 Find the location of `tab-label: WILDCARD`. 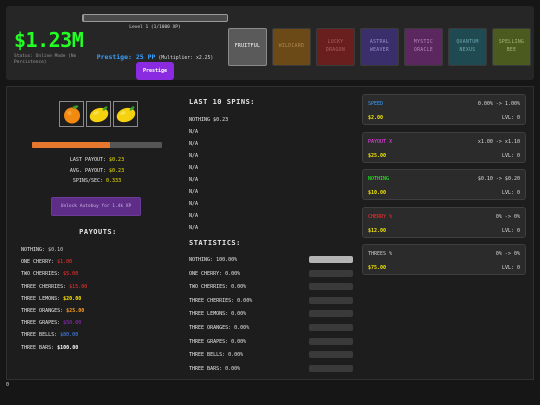

tab-label: WILDCARD is located at coordinates (292, 47).